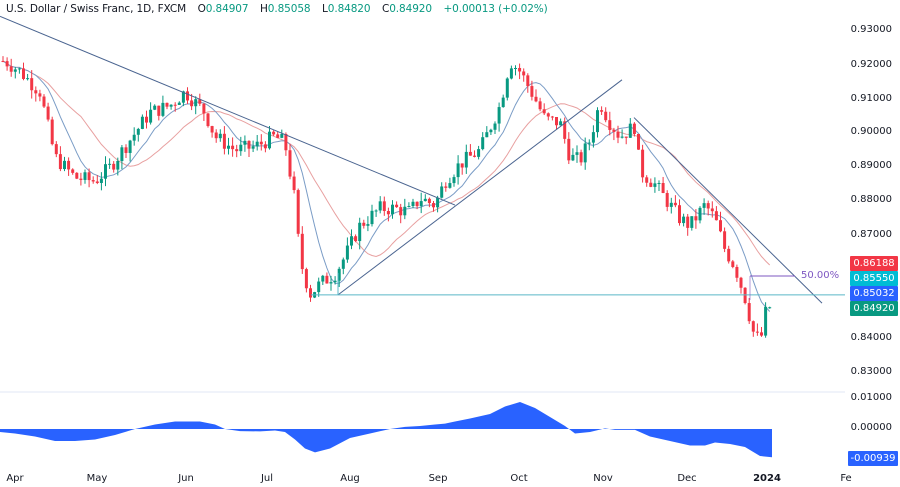  Describe the element at coordinates (186, 478) in the screenshot. I see `time-tick-label: Jun` at that location.